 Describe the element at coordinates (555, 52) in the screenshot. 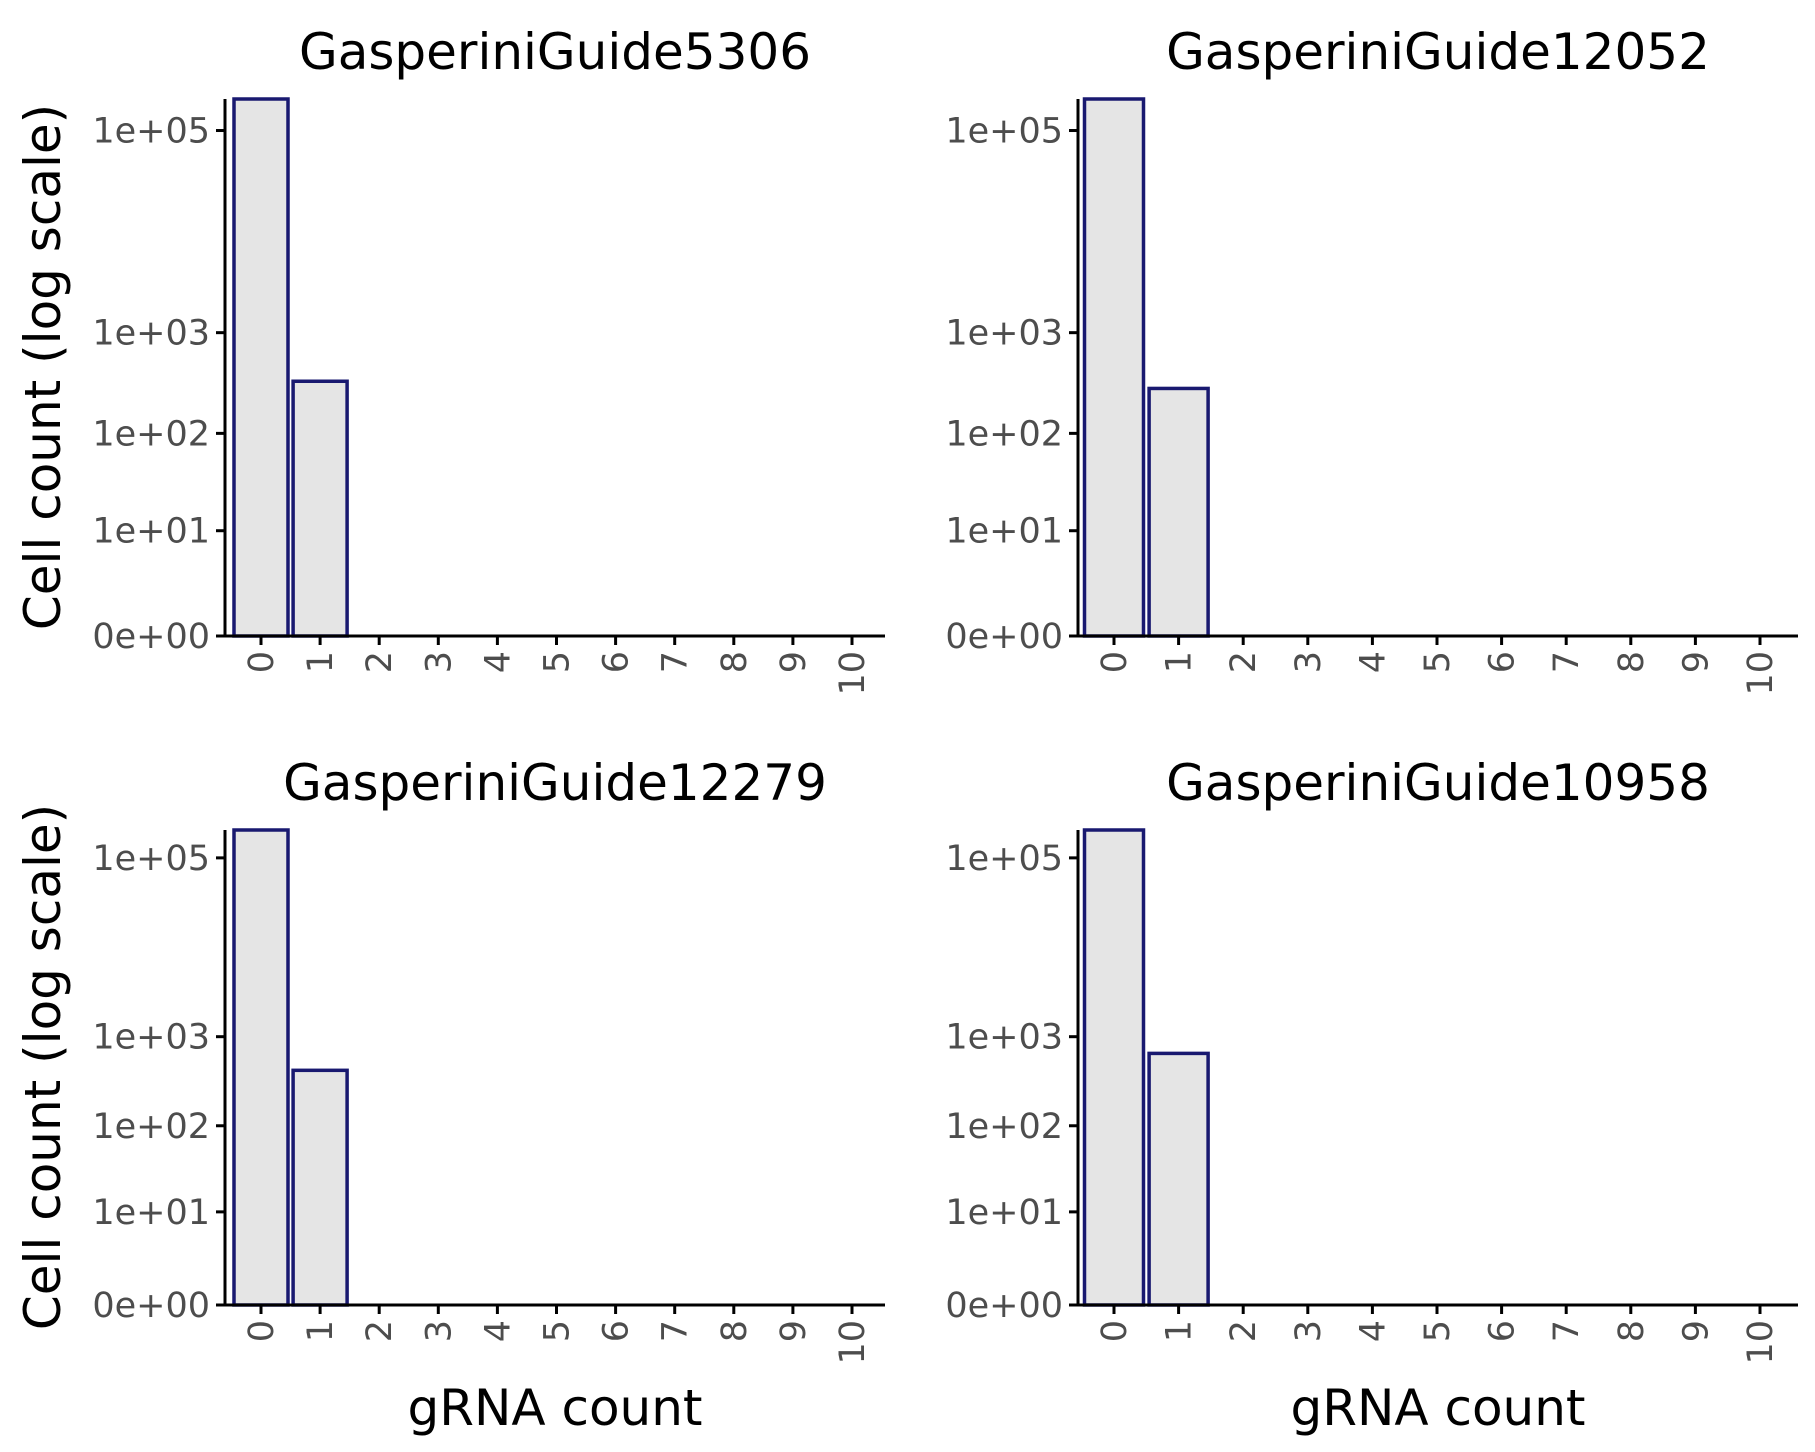

I see `panel-title: GasperiniGuide5306` at that location.